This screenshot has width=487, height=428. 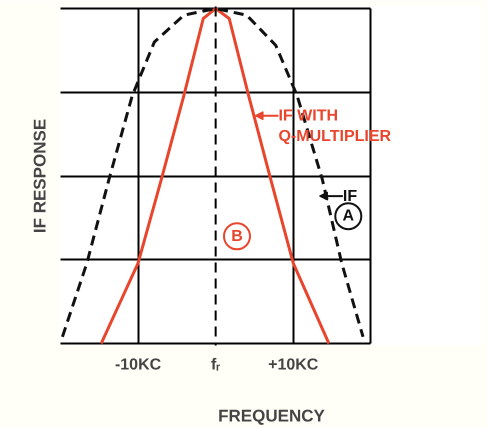 What do you see at coordinates (237, 236) in the screenshot?
I see `annotation: B` at bounding box center [237, 236].